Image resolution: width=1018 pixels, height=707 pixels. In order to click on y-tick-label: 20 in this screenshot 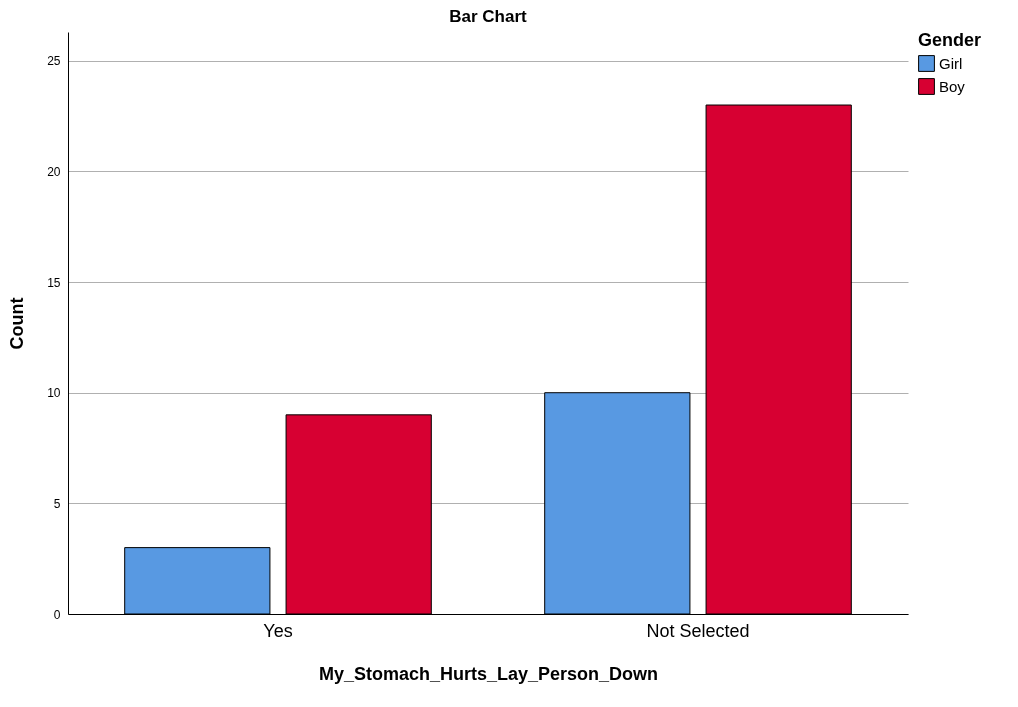, I will do `click(54, 171)`.